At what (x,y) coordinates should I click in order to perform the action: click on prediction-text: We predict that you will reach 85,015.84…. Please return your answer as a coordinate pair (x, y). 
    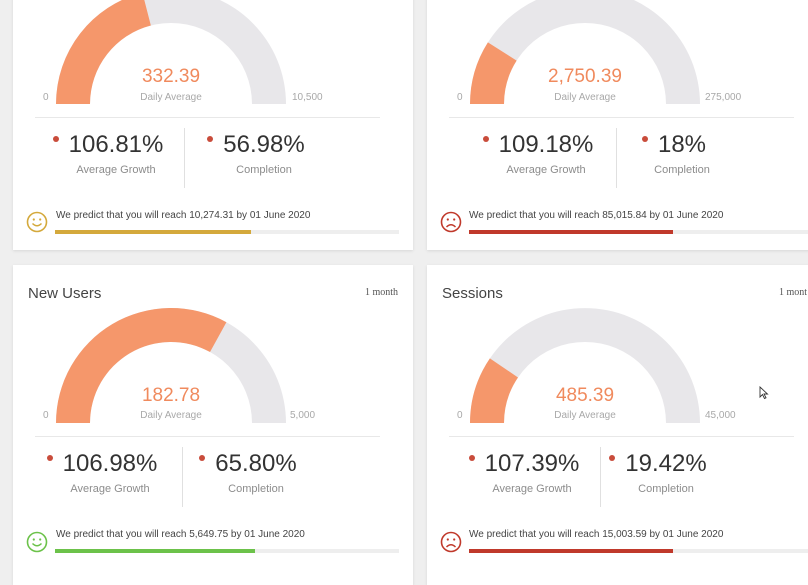
    Looking at the image, I should click on (596, 215).